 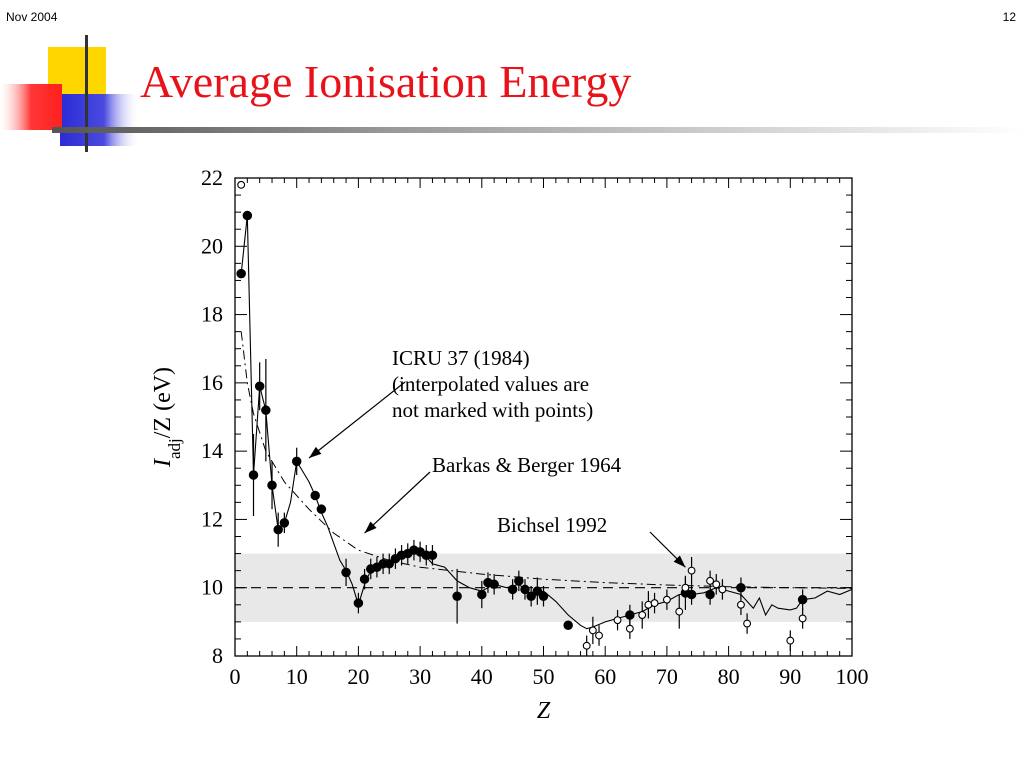 I want to click on x-tick-label: 40, so click(x=482, y=676).